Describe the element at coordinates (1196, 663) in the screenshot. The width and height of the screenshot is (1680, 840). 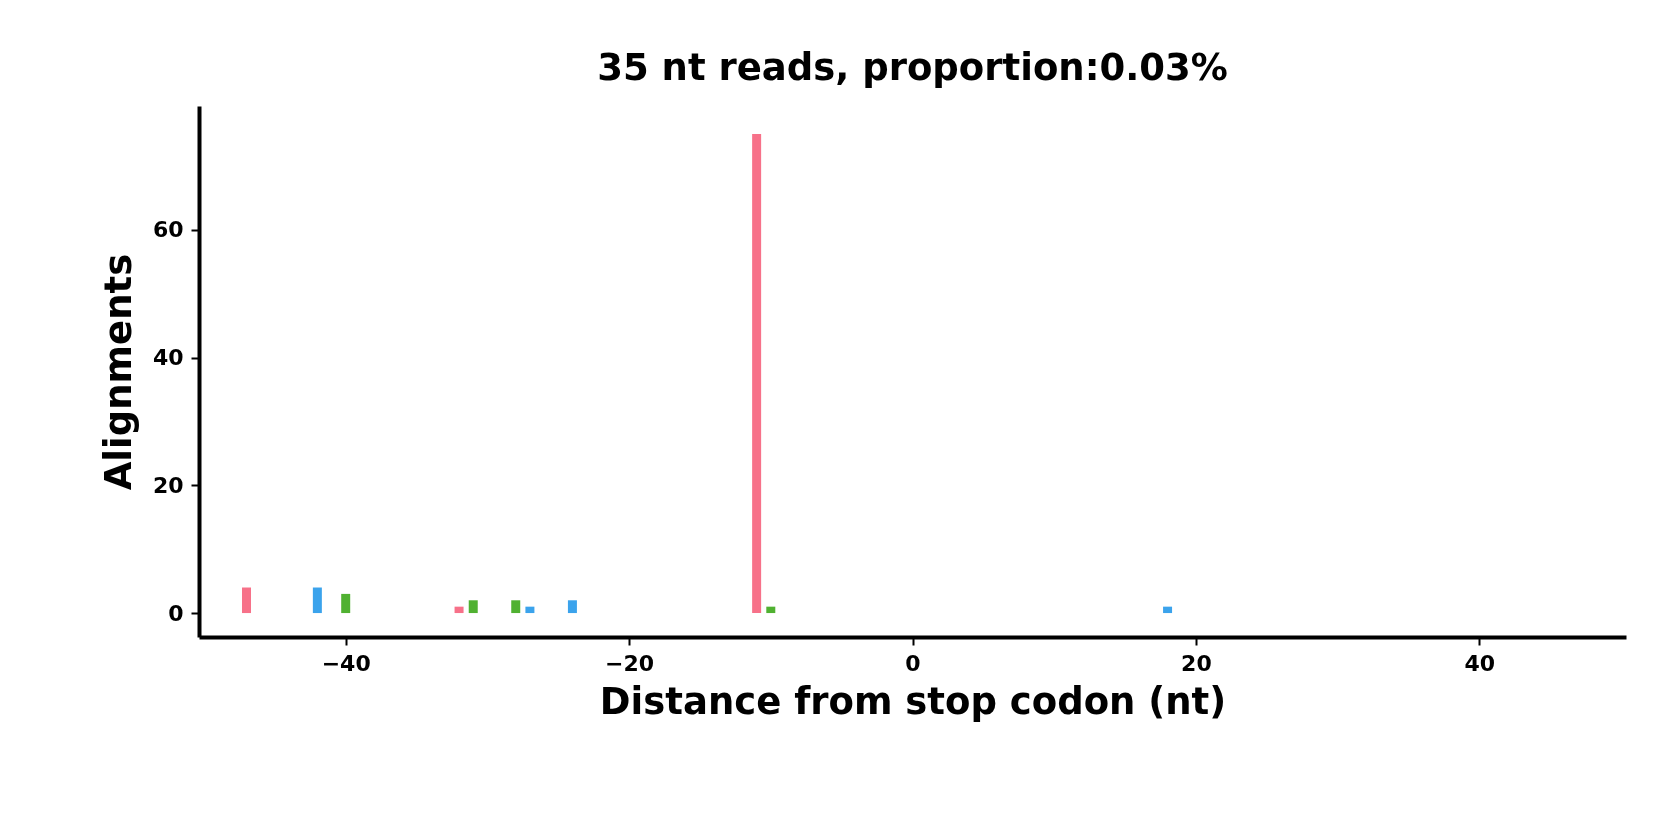
I see `x-tick-label: 20` at that location.